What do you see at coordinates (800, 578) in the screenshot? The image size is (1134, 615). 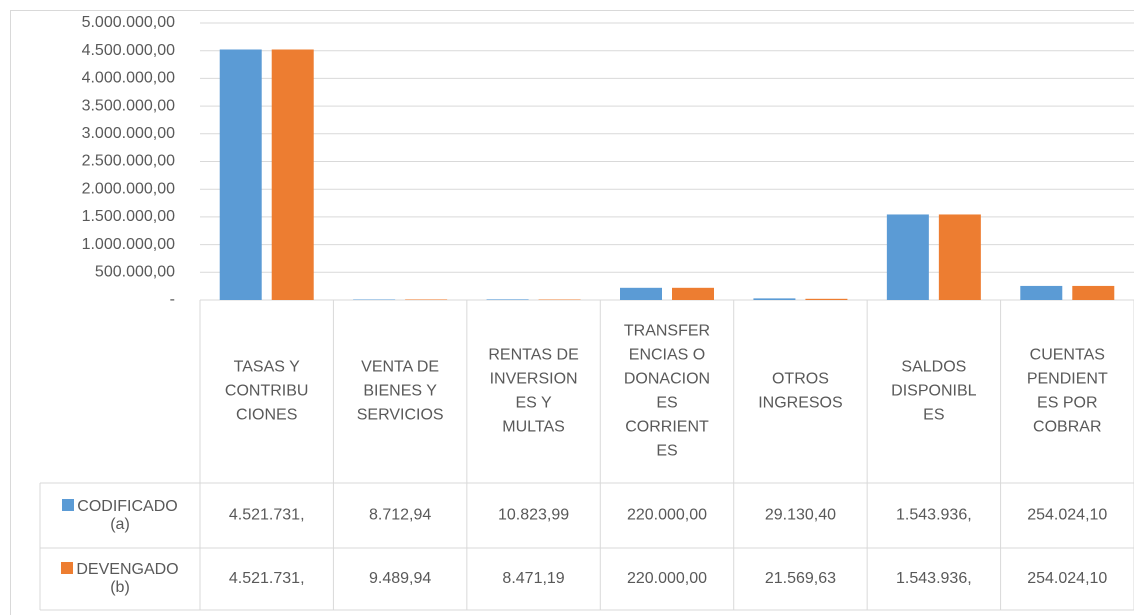 I see `data-table-value: 21.569,63` at bounding box center [800, 578].